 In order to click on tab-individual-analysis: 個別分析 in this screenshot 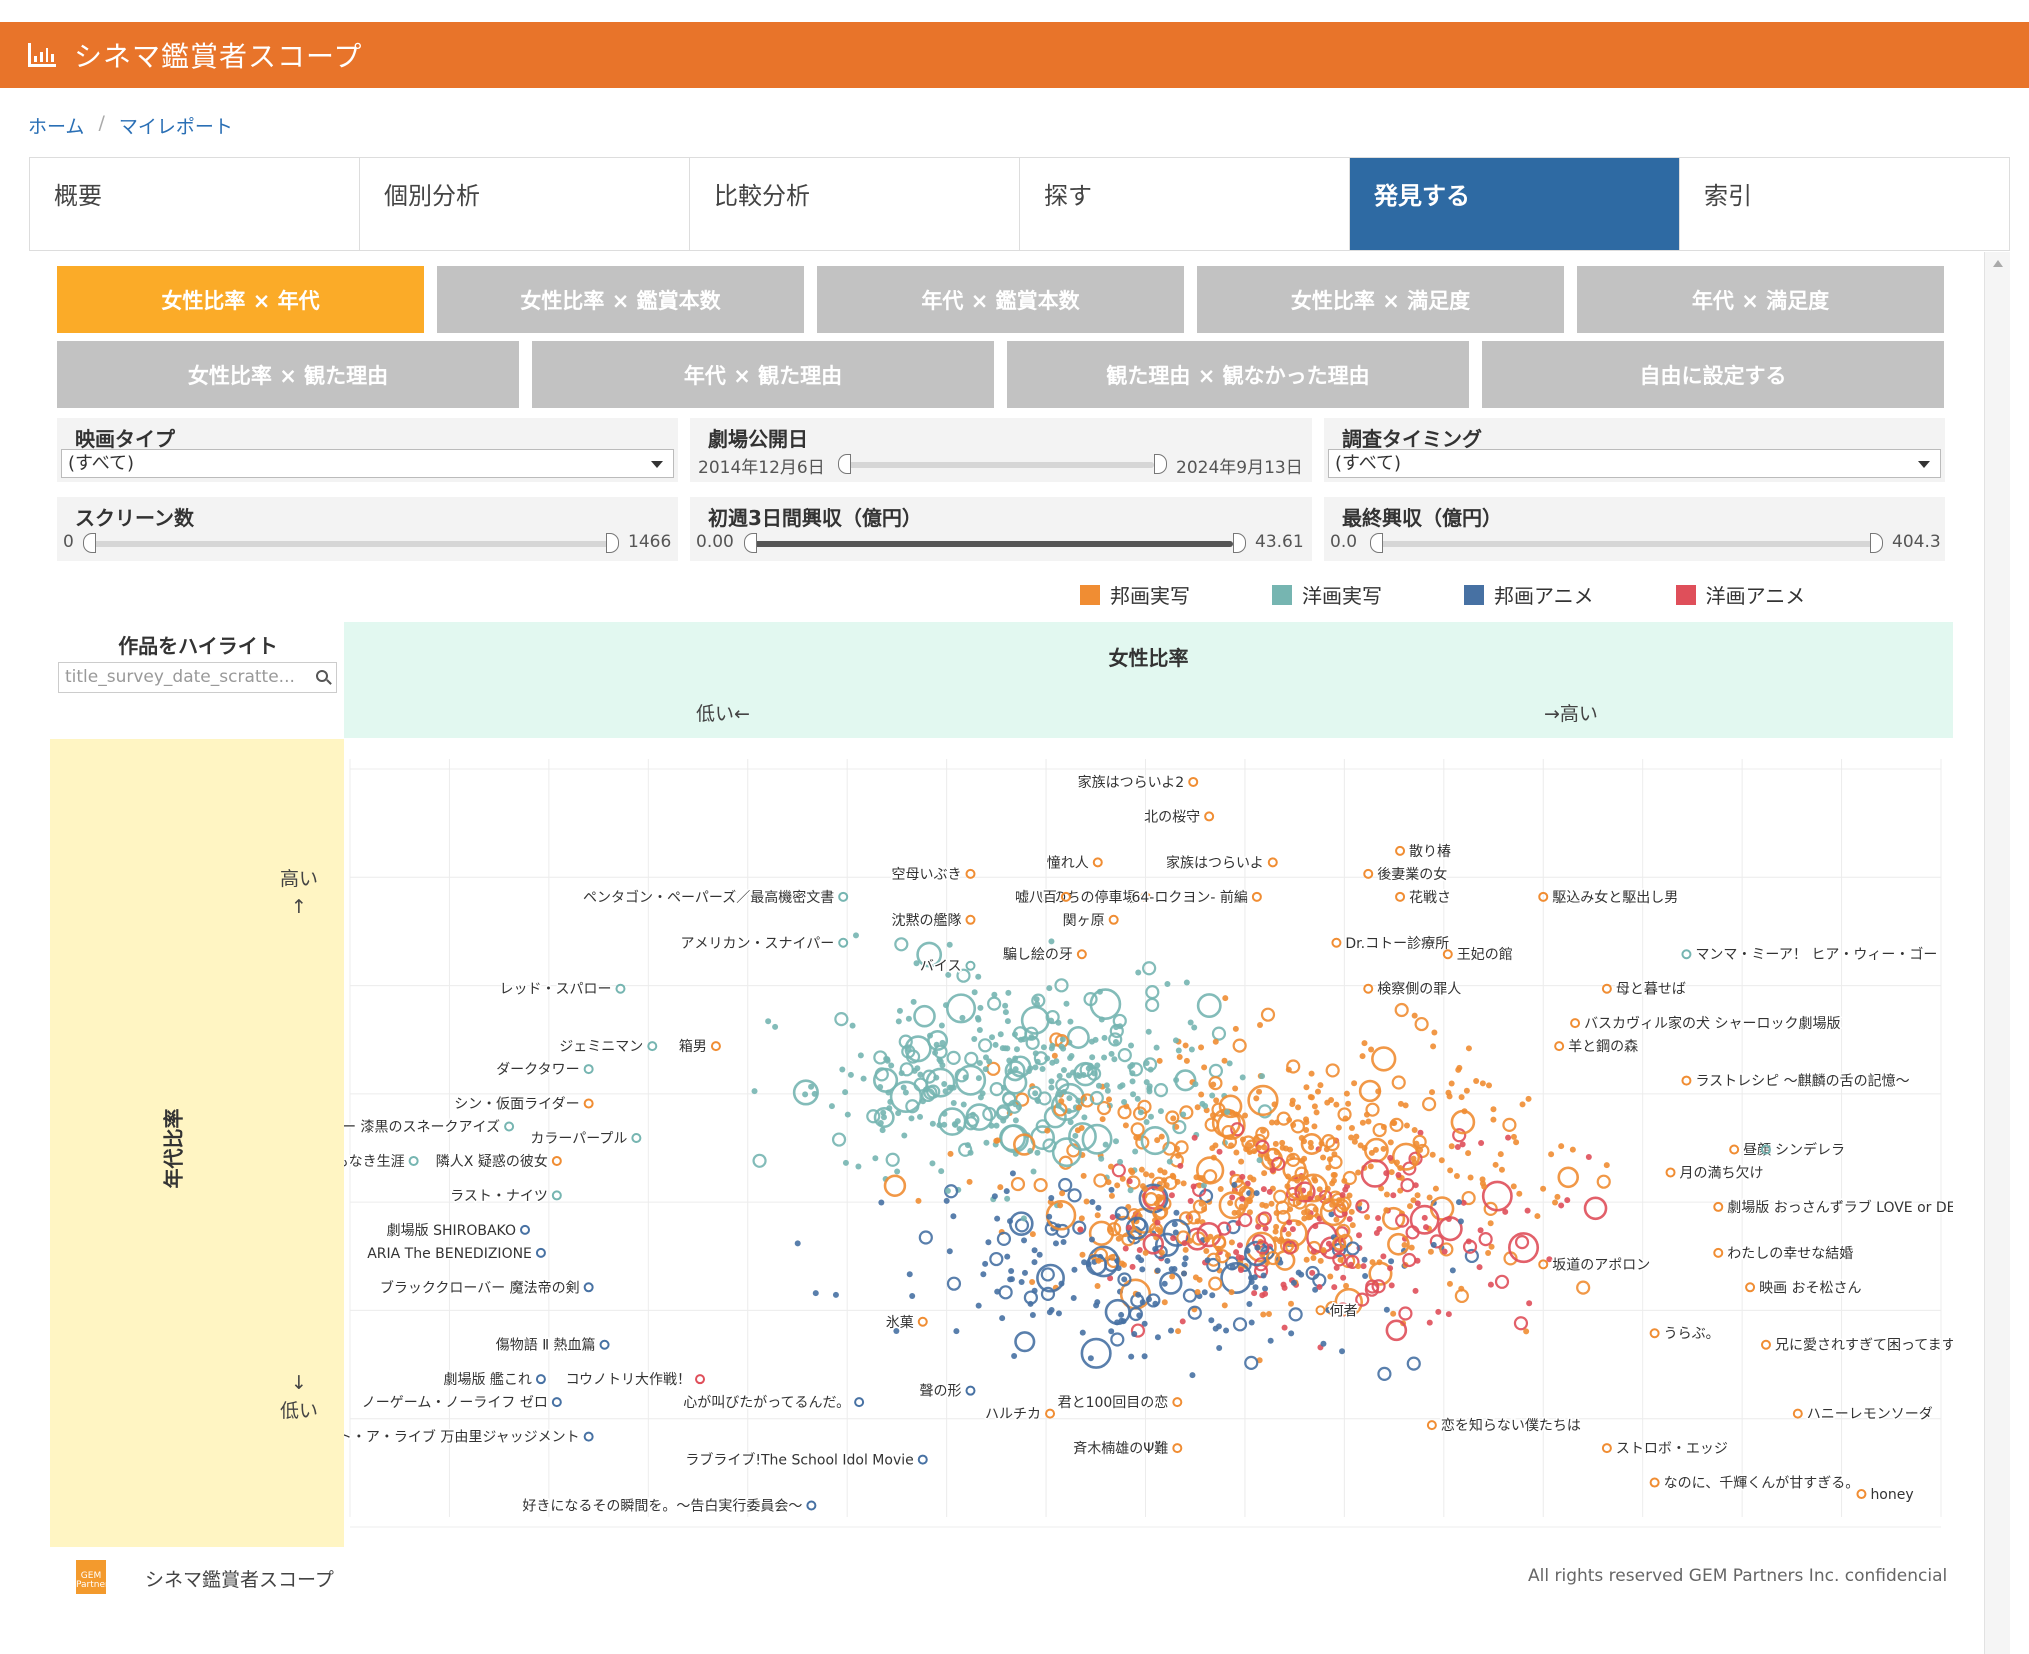, I will do `click(525, 204)`.